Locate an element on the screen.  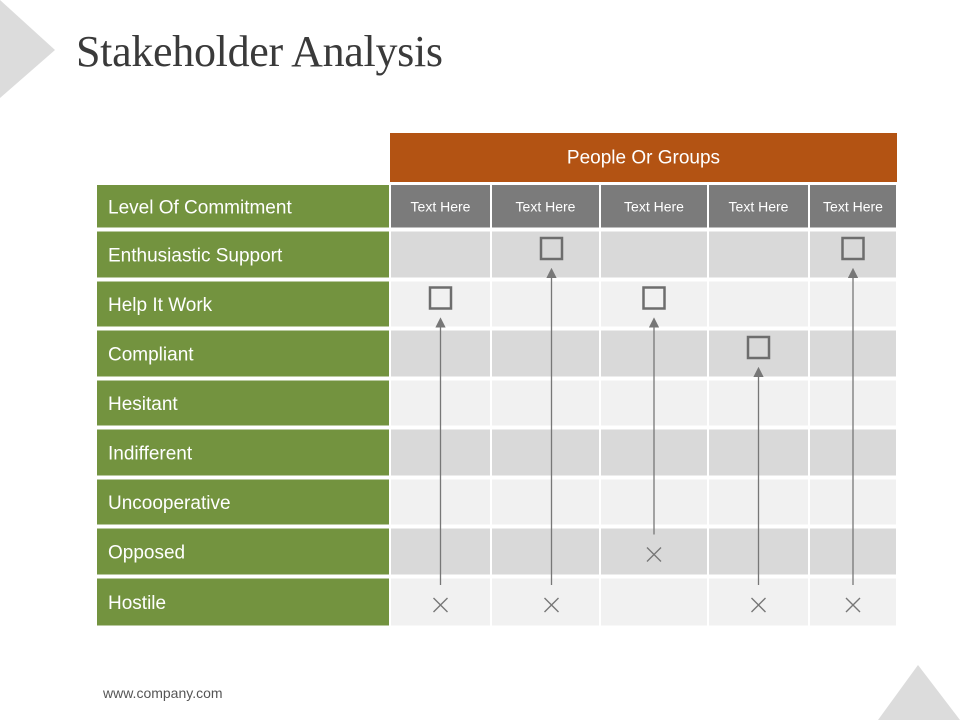
commitment-level-label: Help It Work is located at coordinates (160, 305).